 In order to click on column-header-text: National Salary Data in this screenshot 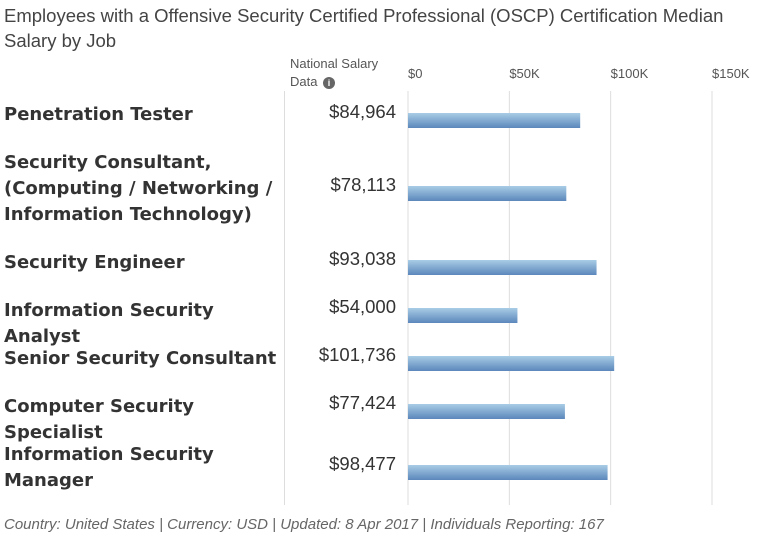, I will do `click(334, 72)`.